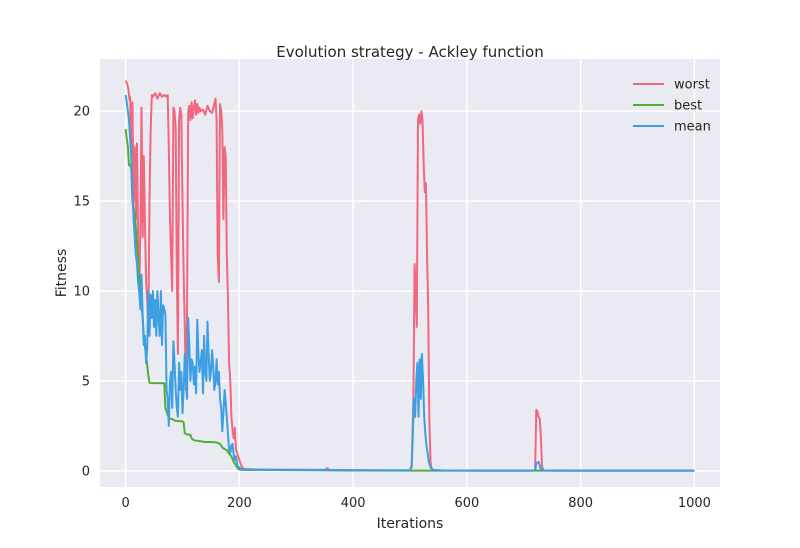 Image resolution: width=800 pixels, height=548 pixels. I want to click on y-tick-labels: 0 5 10 15 20, so click(81, 292).